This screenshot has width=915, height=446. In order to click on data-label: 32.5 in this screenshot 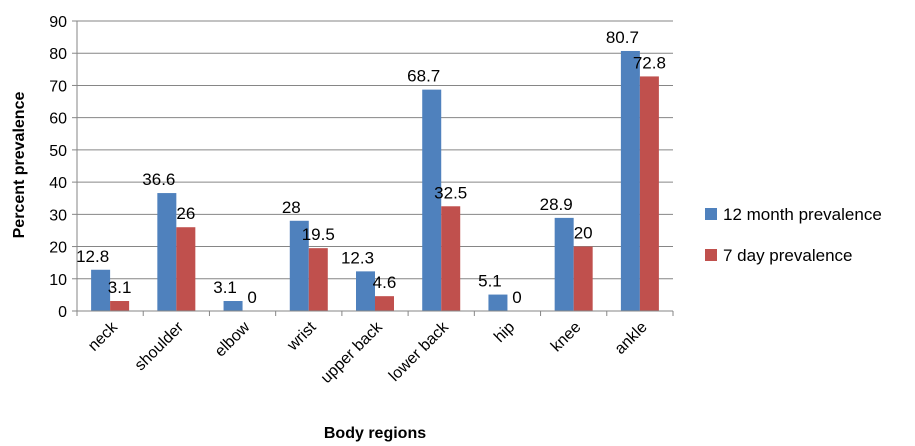, I will do `click(450, 192)`.